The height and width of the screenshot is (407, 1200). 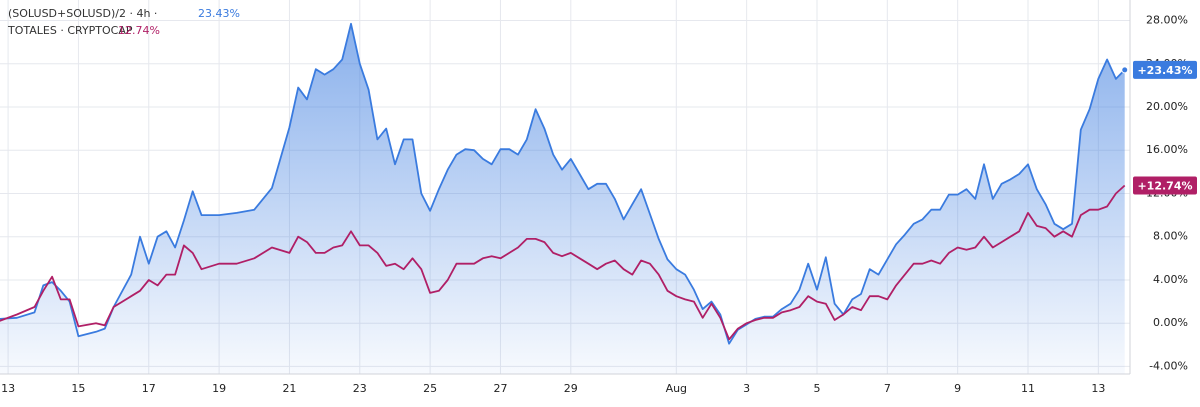 What do you see at coordinates (1170, 322) in the screenshot?
I see `y-tick-label: 0.00%` at bounding box center [1170, 322].